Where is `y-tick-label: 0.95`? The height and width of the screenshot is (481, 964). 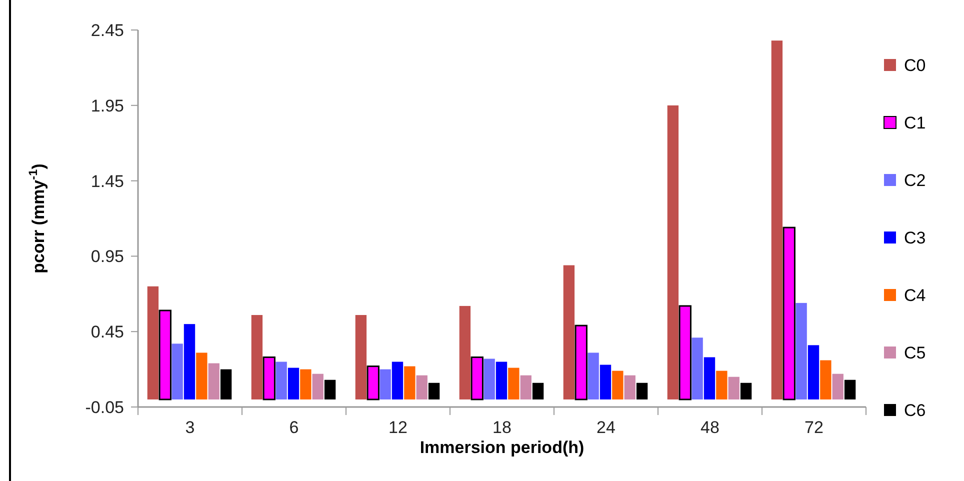 y-tick-label: 0.95 is located at coordinates (107, 256).